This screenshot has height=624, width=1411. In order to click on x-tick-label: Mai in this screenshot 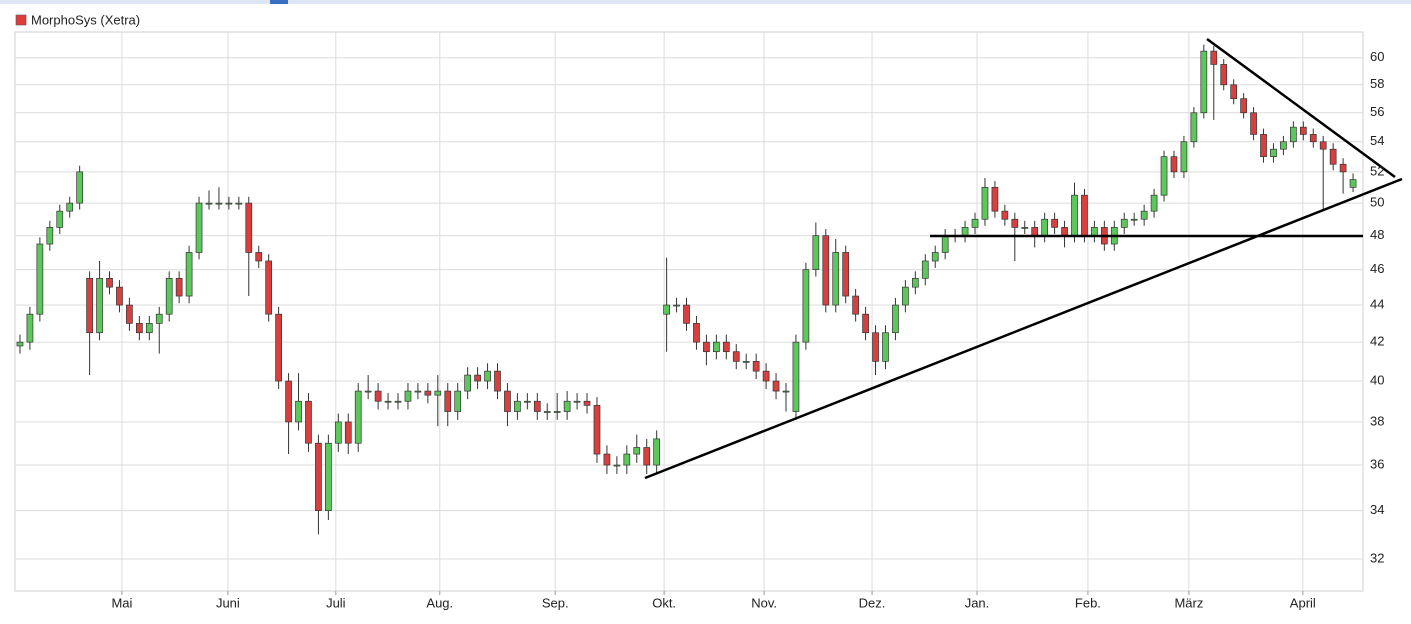, I will do `click(121, 602)`.